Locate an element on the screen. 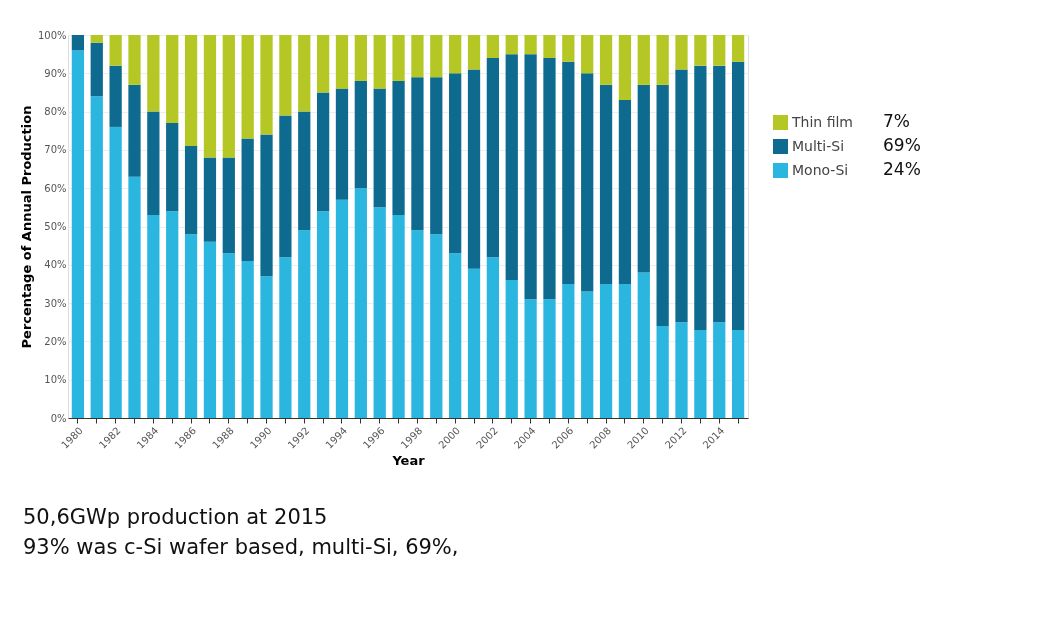 The height and width of the screenshot is (623, 1041). legend-label: Thin film is located at coordinates (822, 121).